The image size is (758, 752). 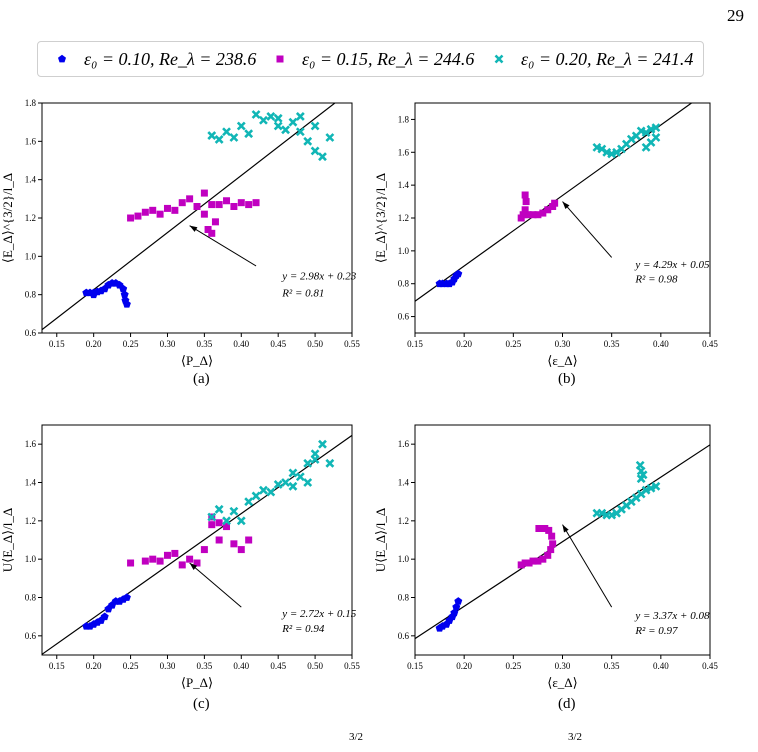 I want to click on x-tick-label: 0.55, so click(x=352, y=666).